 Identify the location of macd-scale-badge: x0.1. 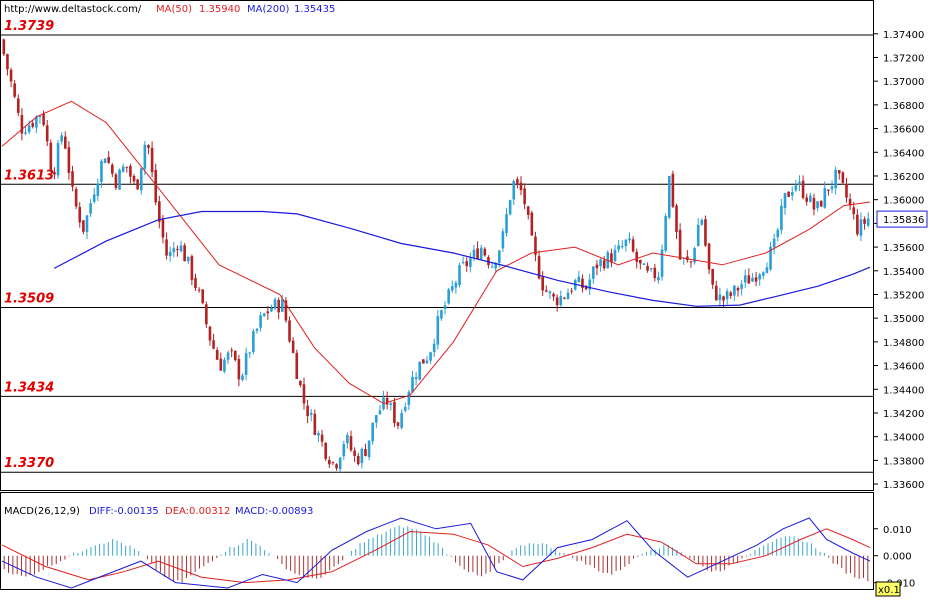
(888, 589).